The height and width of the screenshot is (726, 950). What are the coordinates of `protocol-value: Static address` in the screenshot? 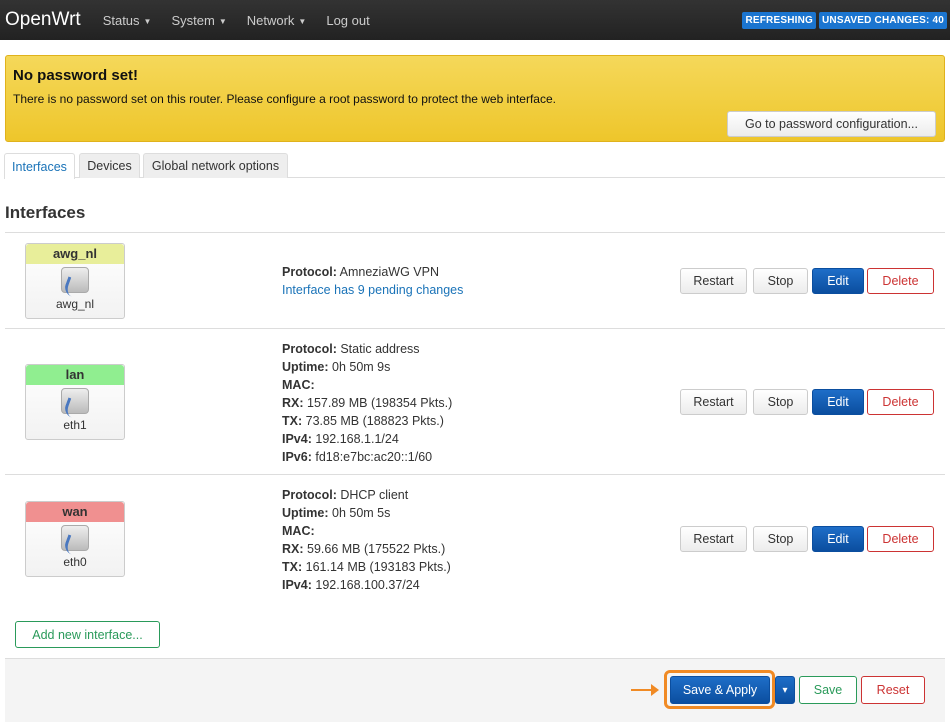 It's located at (380, 349).